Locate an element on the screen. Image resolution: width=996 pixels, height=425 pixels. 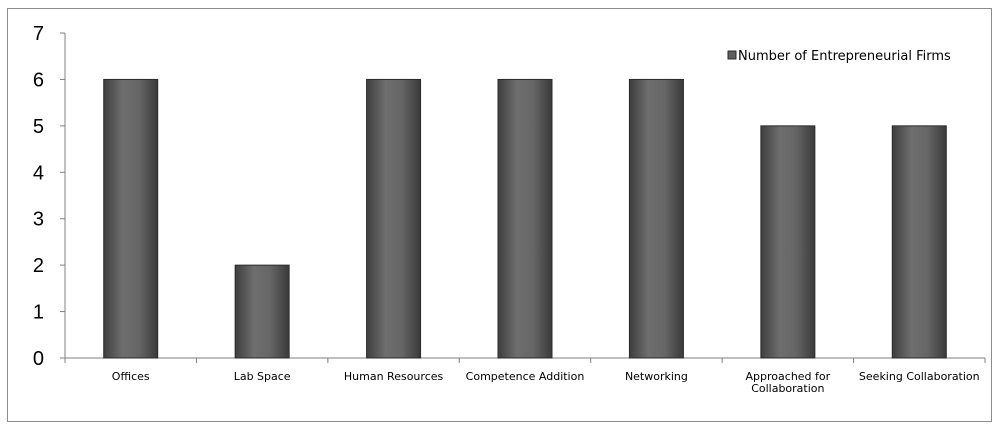
y-tick-label: 2 is located at coordinates (38, 266).